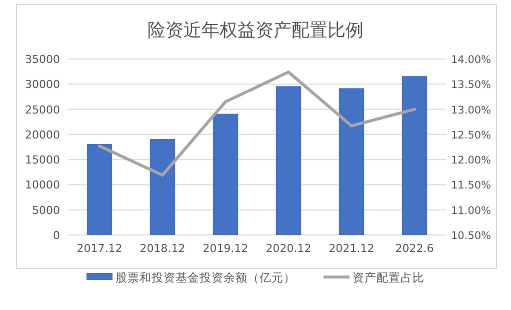  I want to click on y-tick-label: 35000, so click(42, 59).